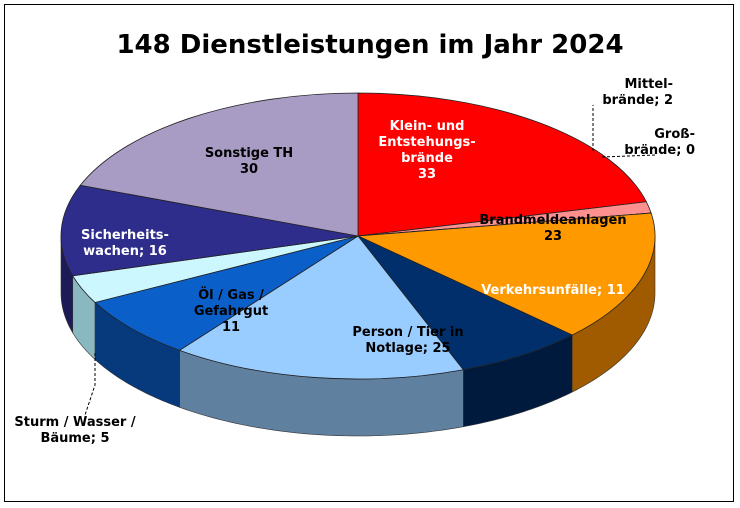  Describe the element at coordinates (125, 243) in the screenshot. I see `data-label-8: Sicherheits-wachen; 16` at that location.